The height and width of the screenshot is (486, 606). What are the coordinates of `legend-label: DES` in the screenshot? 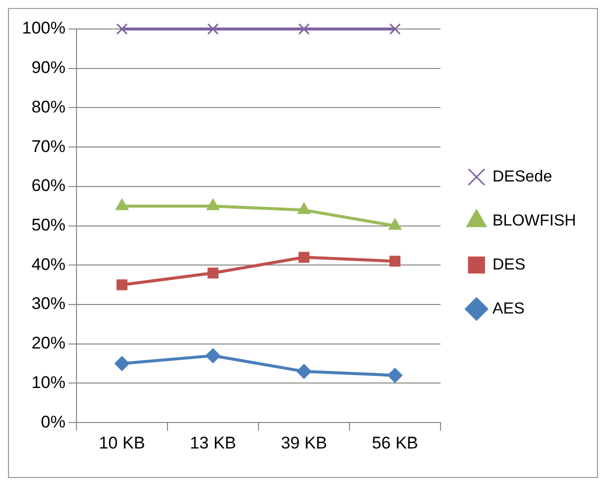 It's located at (509, 265).